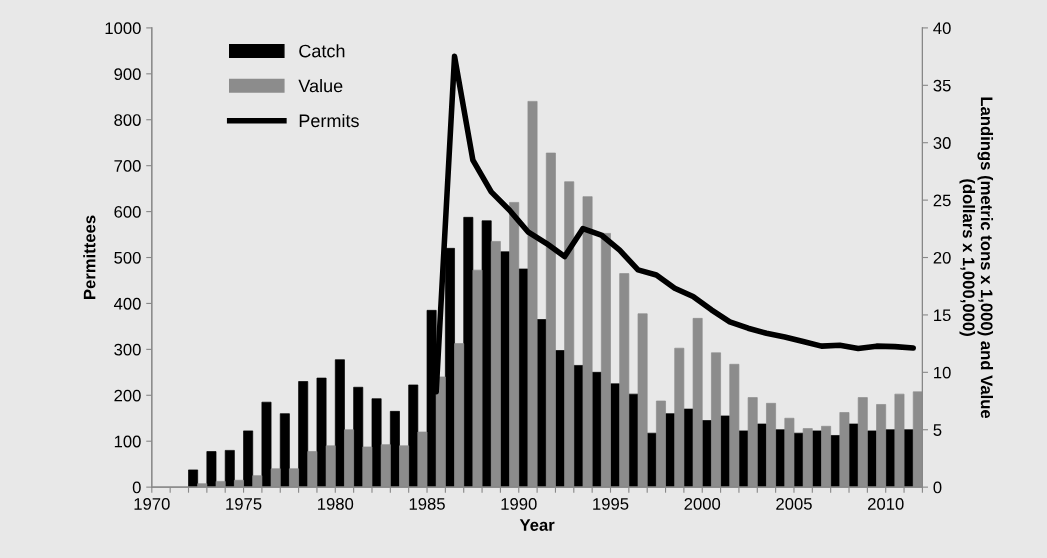  Describe the element at coordinates (329, 120) in the screenshot. I see `legend-label: Permits` at that location.